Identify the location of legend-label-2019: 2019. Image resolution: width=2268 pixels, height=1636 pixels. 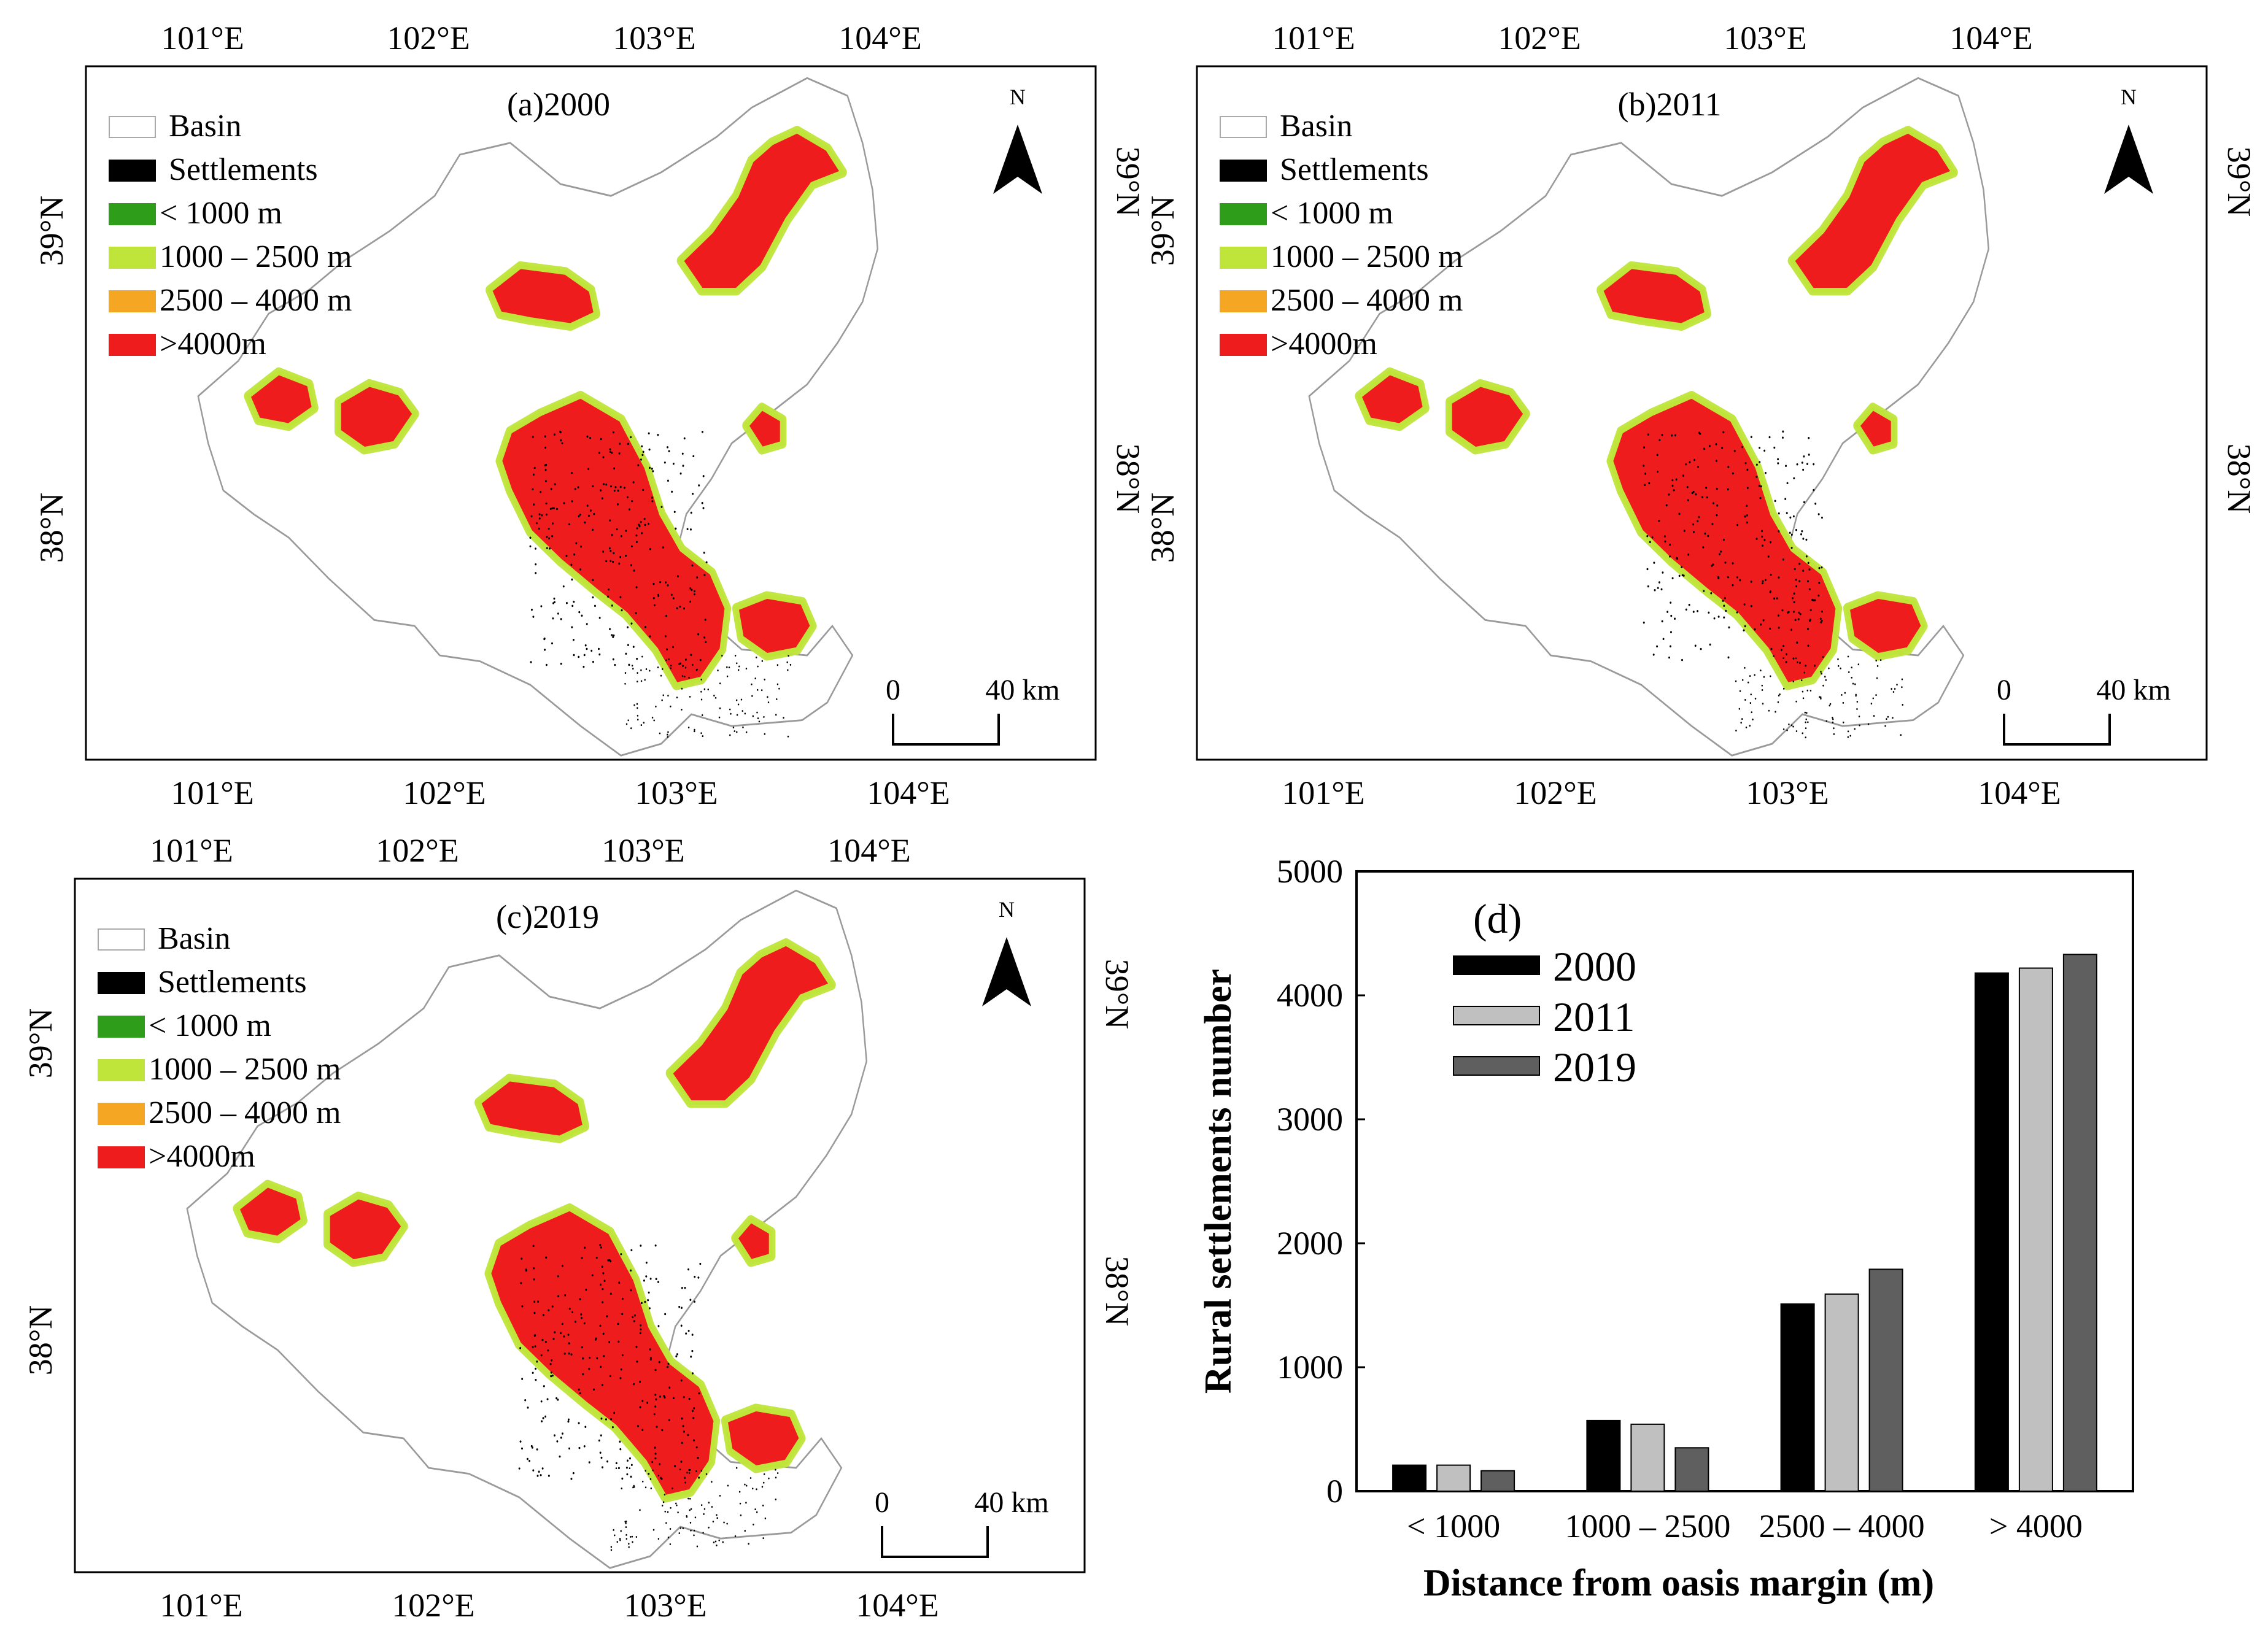
(1595, 1067).